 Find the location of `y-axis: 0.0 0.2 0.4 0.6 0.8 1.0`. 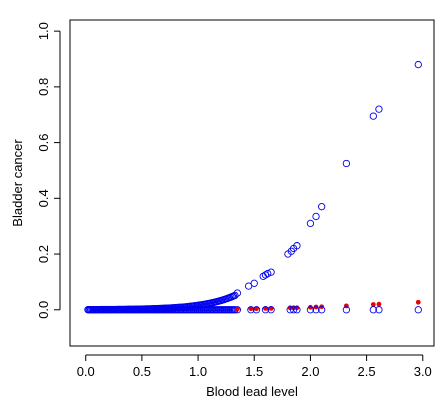

y-axis: 0.0 0.2 0.4 0.6 0.8 1.0 is located at coordinates (48, 170).